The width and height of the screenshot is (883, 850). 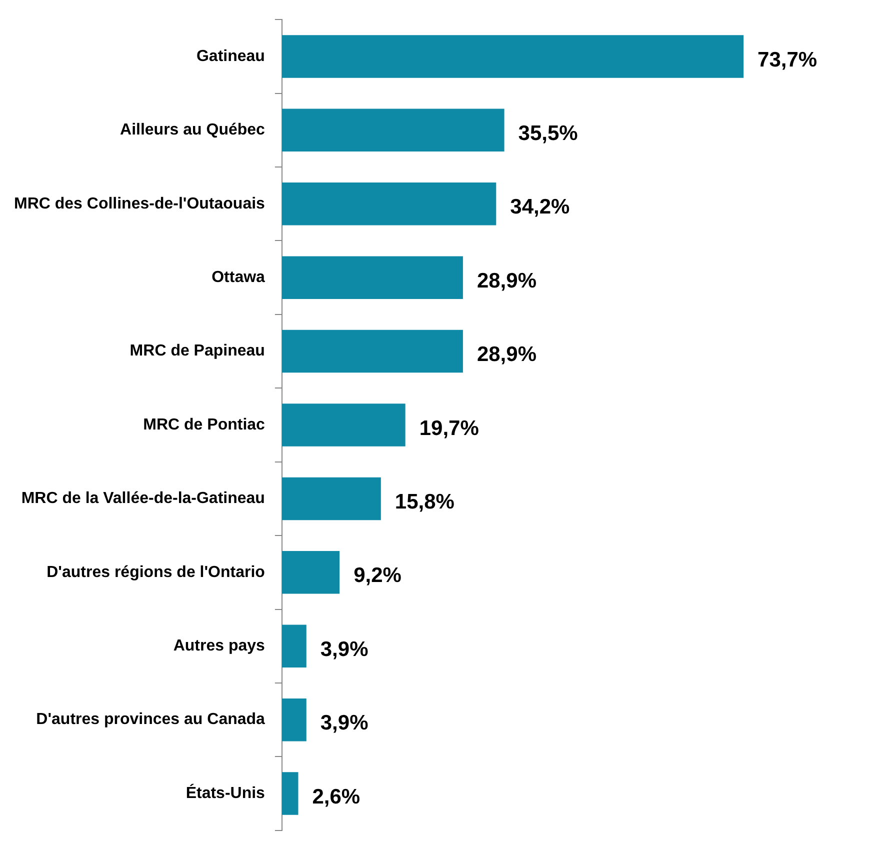 I want to click on data-label: 34,2%, so click(x=540, y=207).